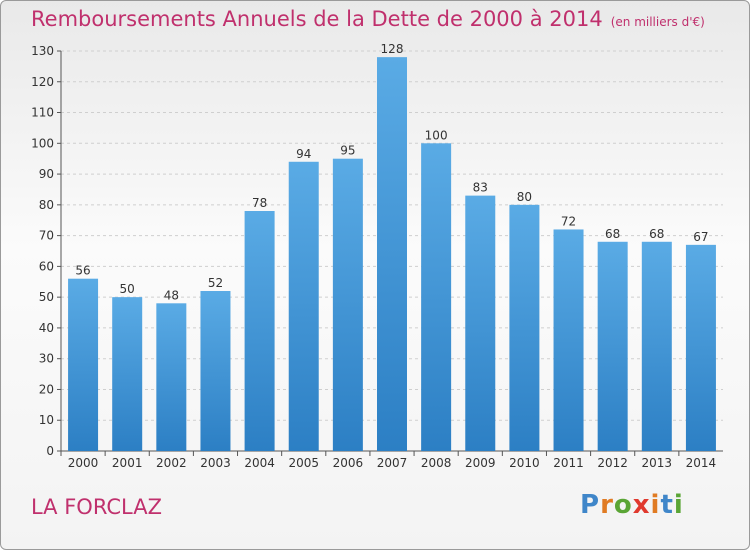  I want to click on y-tick-label: 40, so click(46, 328).